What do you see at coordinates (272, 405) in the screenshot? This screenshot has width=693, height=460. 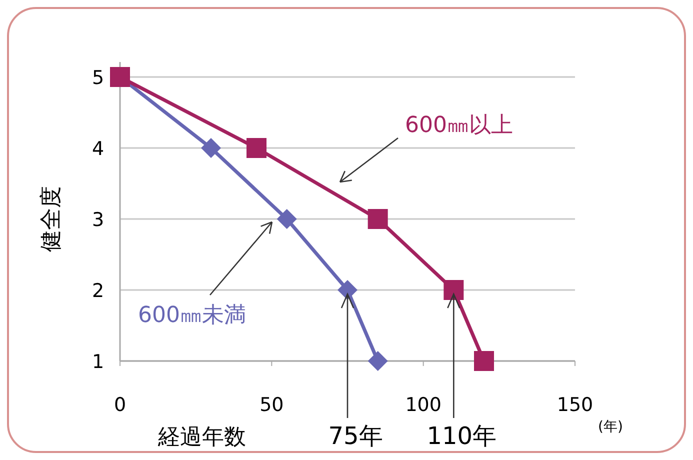 I see `x-tick-label: 50` at bounding box center [272, 405].